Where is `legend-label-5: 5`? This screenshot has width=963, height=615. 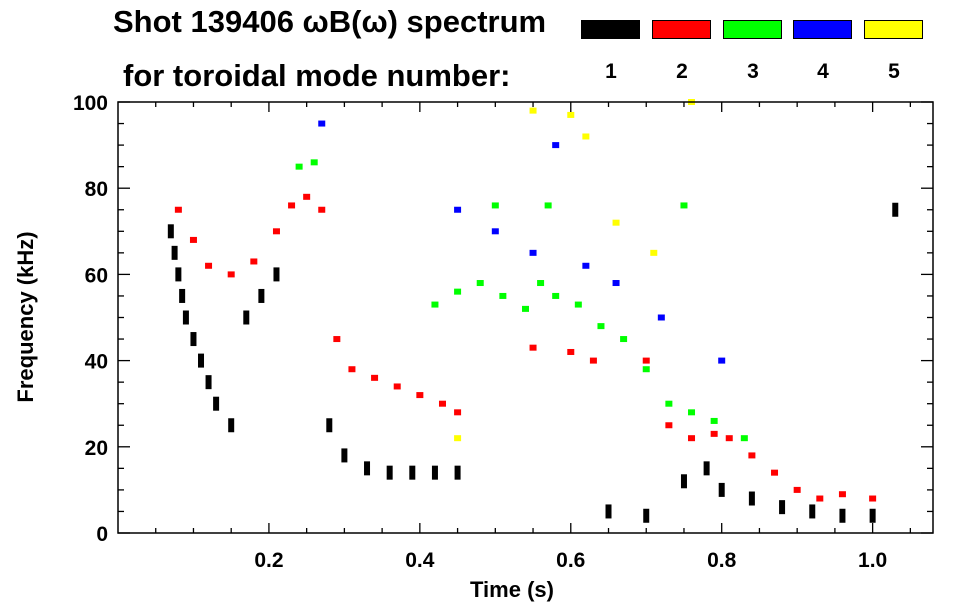
legend-label-5: 5 is located at coordinates (894, 71).